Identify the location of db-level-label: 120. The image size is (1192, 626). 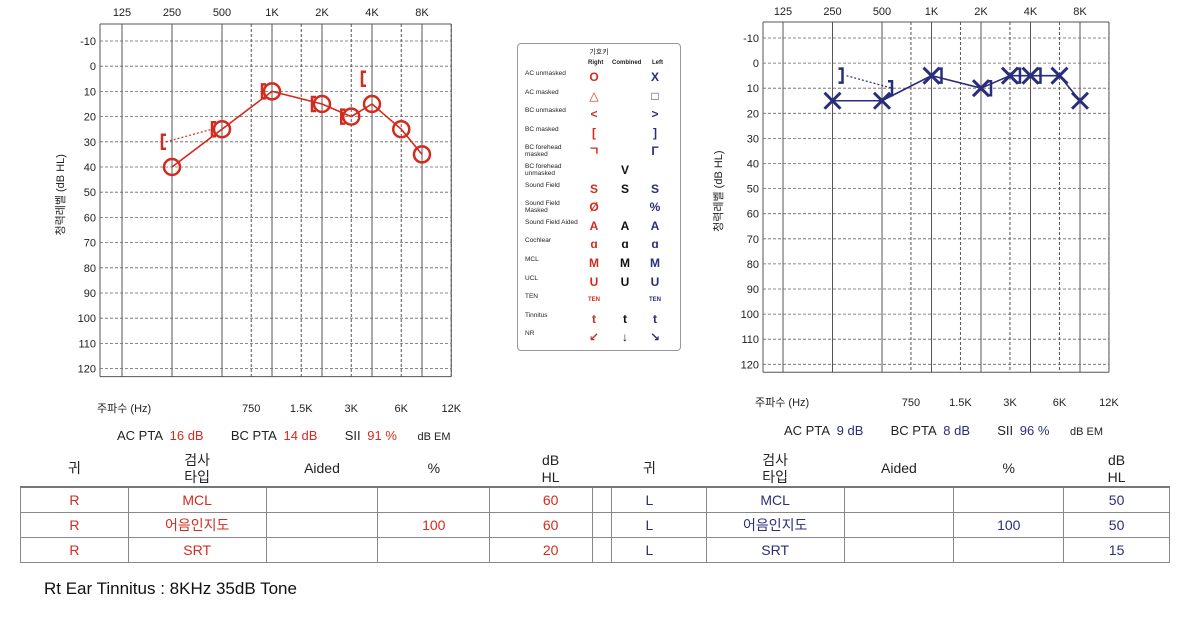
(750, 365).